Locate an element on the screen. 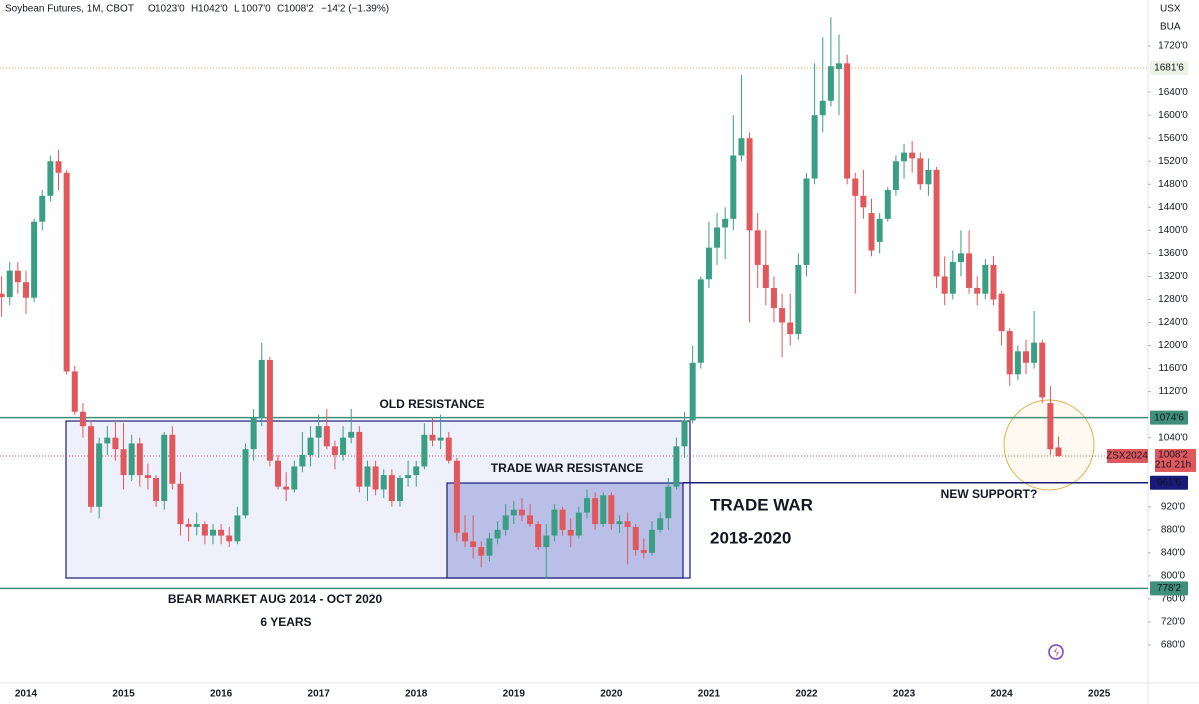 Image resolution: width=1199 pixels, height=704 pixels. x-tick-label: 2014 is located at coordinates (26, 694).